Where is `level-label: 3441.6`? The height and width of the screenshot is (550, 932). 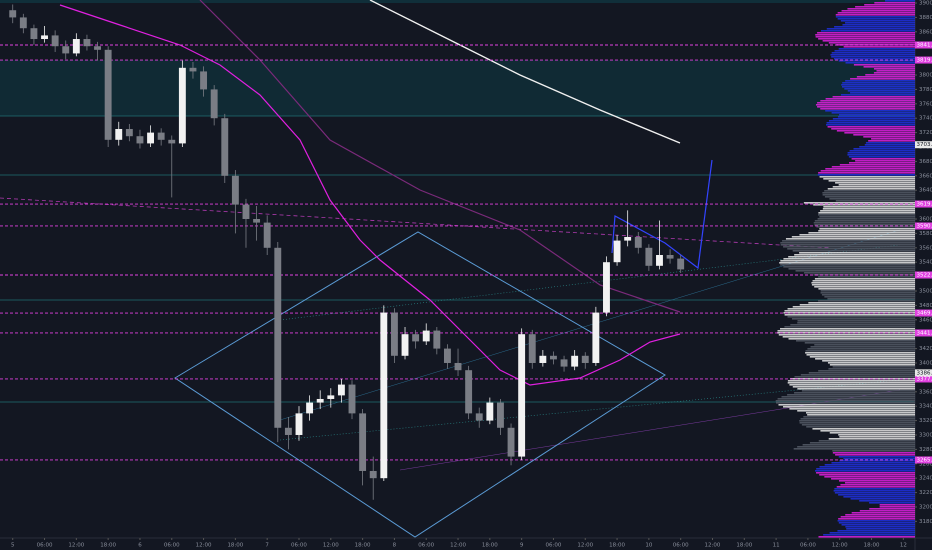
level-label: 3441.6 is located at coordinates (924, 333).